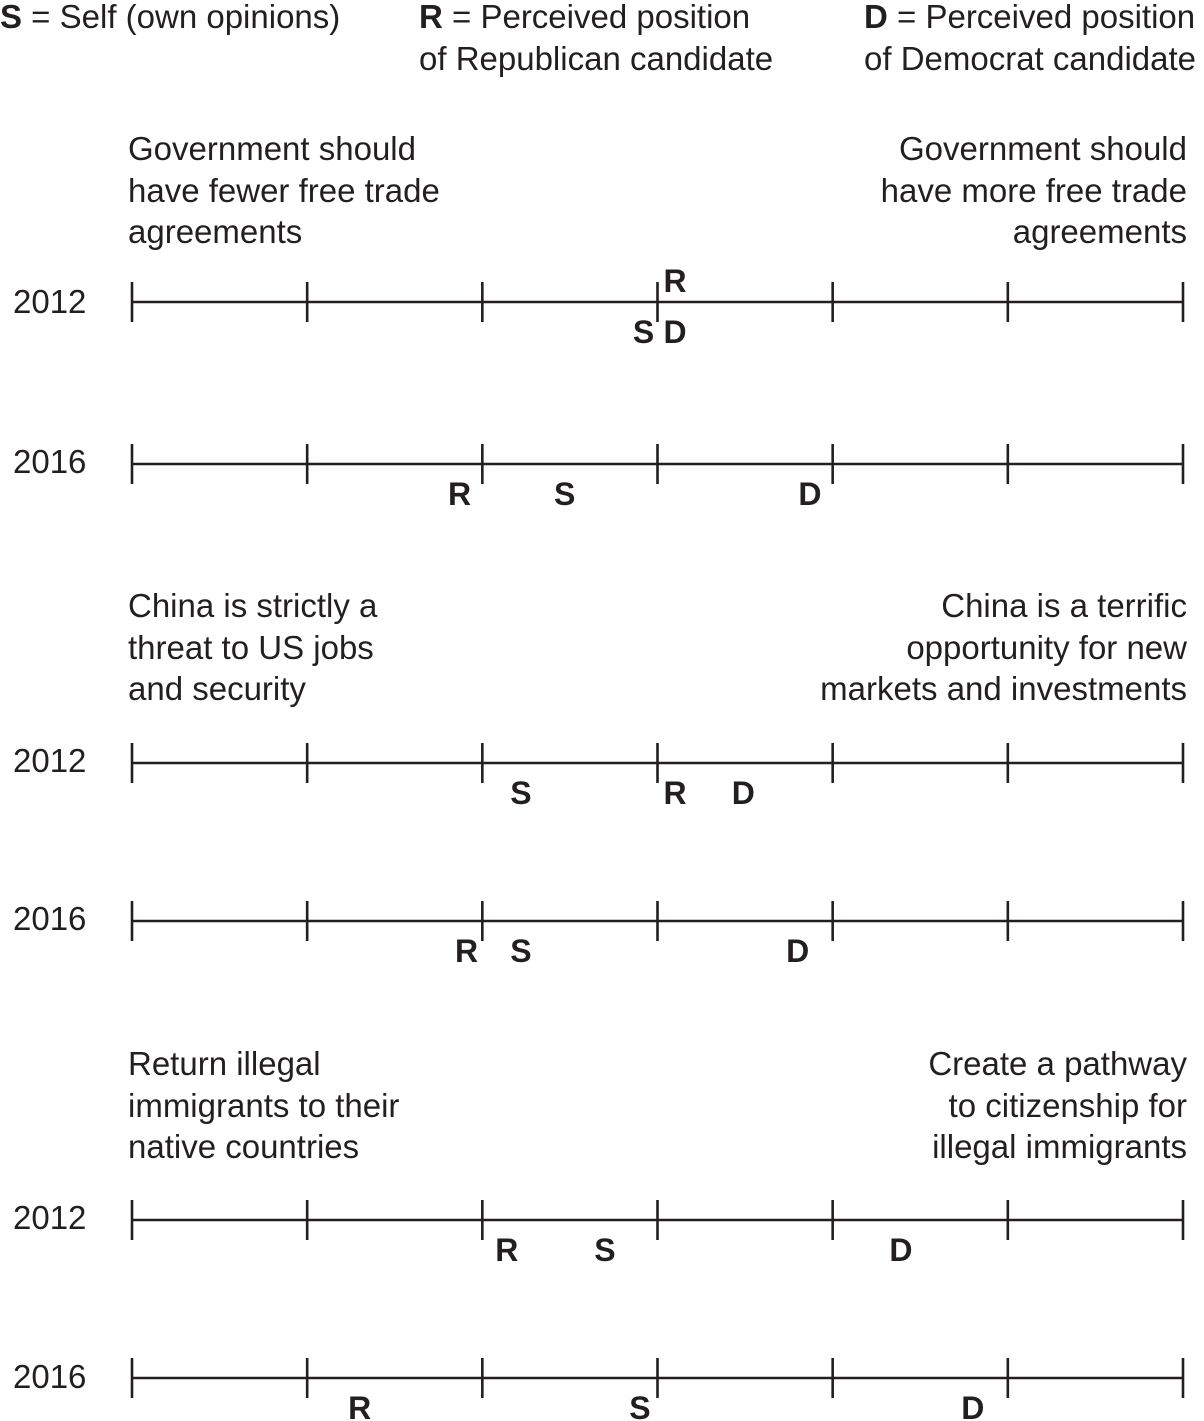 This screenshot has height=1421, width=1204. What do you see at coordinates (466, 951) in the screenshot?
I see `issue-2-2016-marker-R: R` at bounding box center [466, 951].